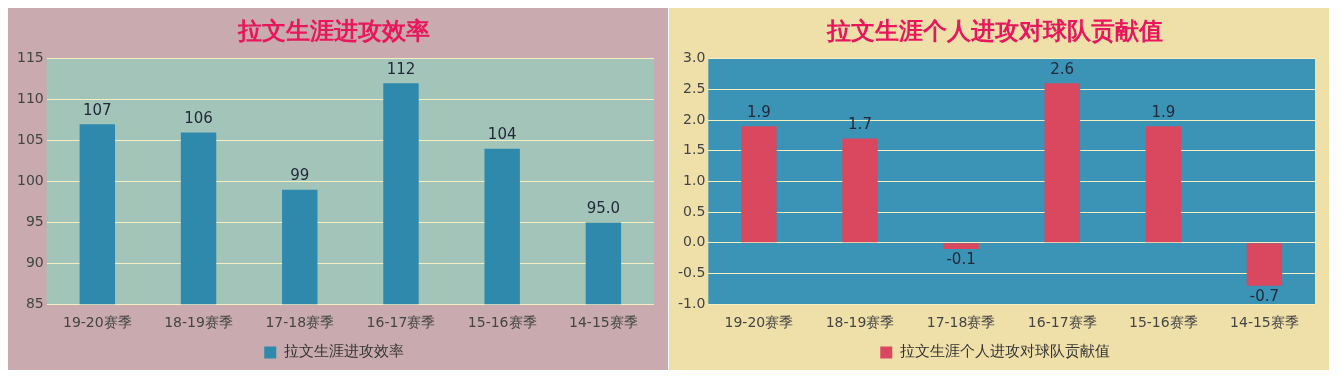 The image size is (1341, 380). What do you see at coordinates (30, 139) in the screenshot?
I see `y-tick-label: 105` at bounding box center [30, 139].